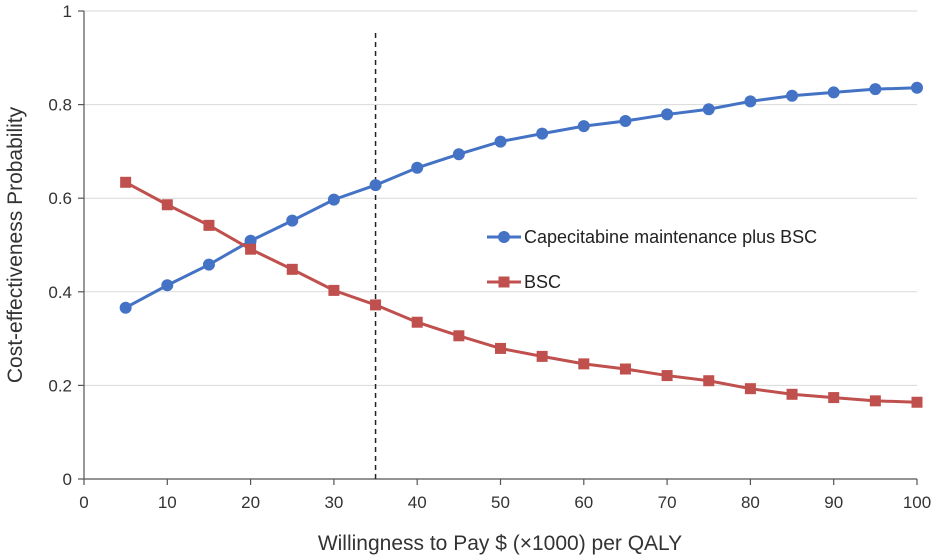 Image resolution: width=935 pixels, height=557 pixels. I want to click on x-tick-label-0: 0, so click(83, 502).